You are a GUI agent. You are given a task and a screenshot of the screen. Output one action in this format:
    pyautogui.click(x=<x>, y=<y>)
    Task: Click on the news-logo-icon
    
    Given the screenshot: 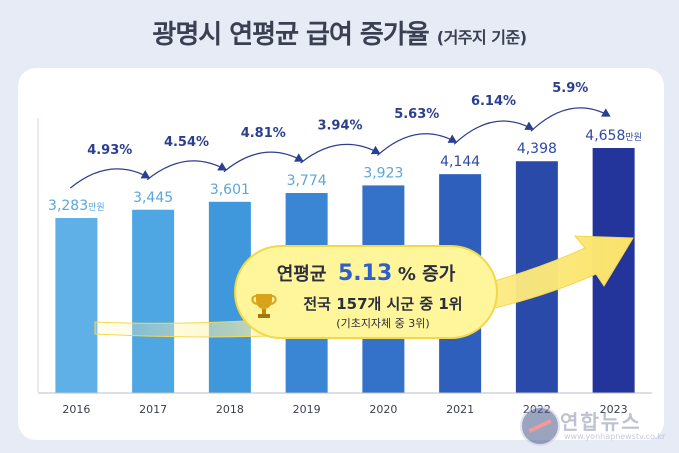 What is the action you would take?
    pyautogui.click(x=540, y=426)
    